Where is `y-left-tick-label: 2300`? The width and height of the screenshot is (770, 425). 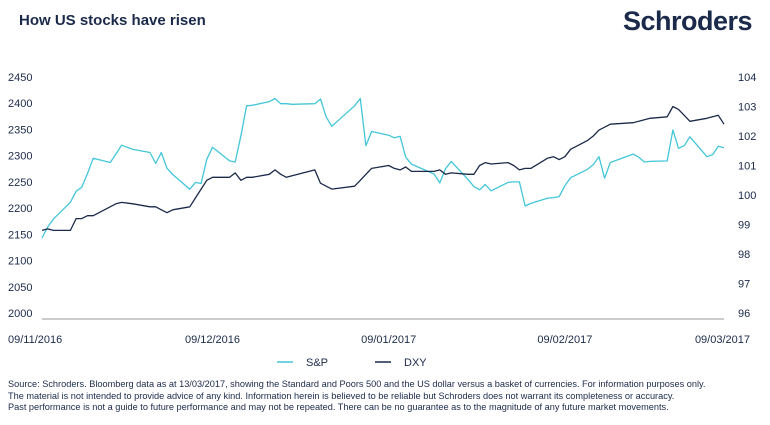 y-left-tick-label: 2300 is located at coordinates (20, 157).